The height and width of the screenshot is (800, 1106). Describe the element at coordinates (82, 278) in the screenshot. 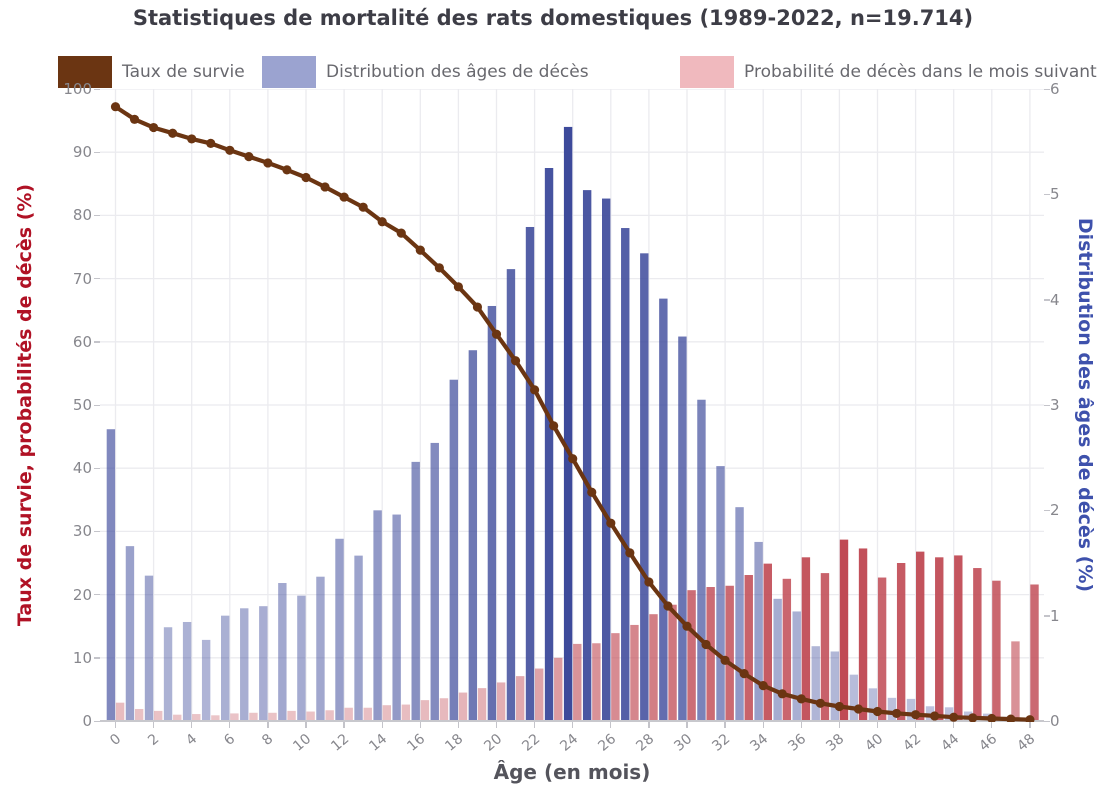

I see `y-tick-left: 70` at that location.